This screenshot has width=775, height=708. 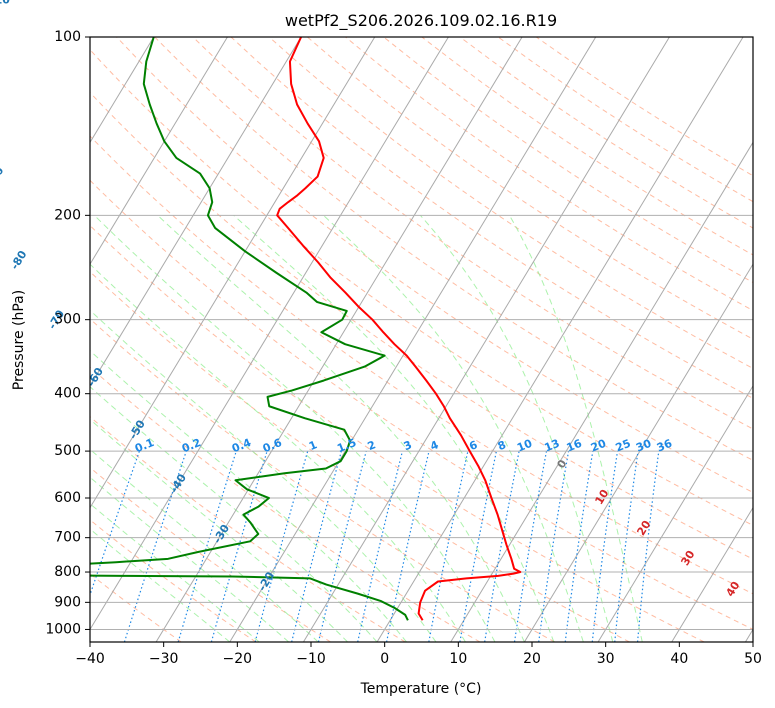 What do you see at coordinates (311, 659) in the screenshot?
I see `x-tick-label: −10` at bounding box center [311, 659].